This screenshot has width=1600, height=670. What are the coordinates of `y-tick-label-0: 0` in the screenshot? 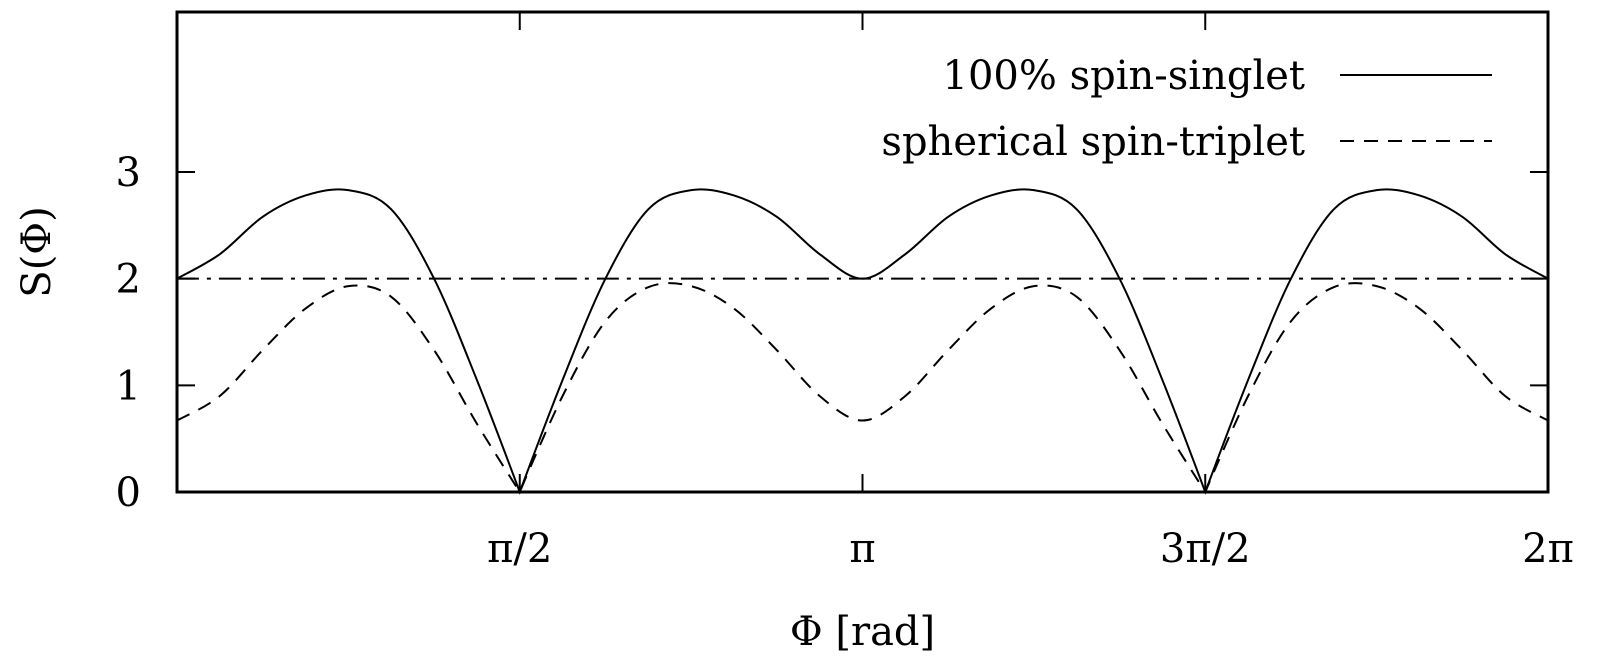 It's located at (128, 493).